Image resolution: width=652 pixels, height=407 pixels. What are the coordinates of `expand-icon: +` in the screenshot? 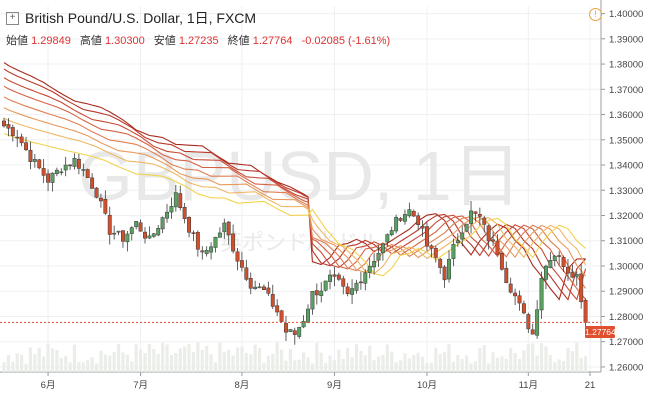 It's located at (12, 18).